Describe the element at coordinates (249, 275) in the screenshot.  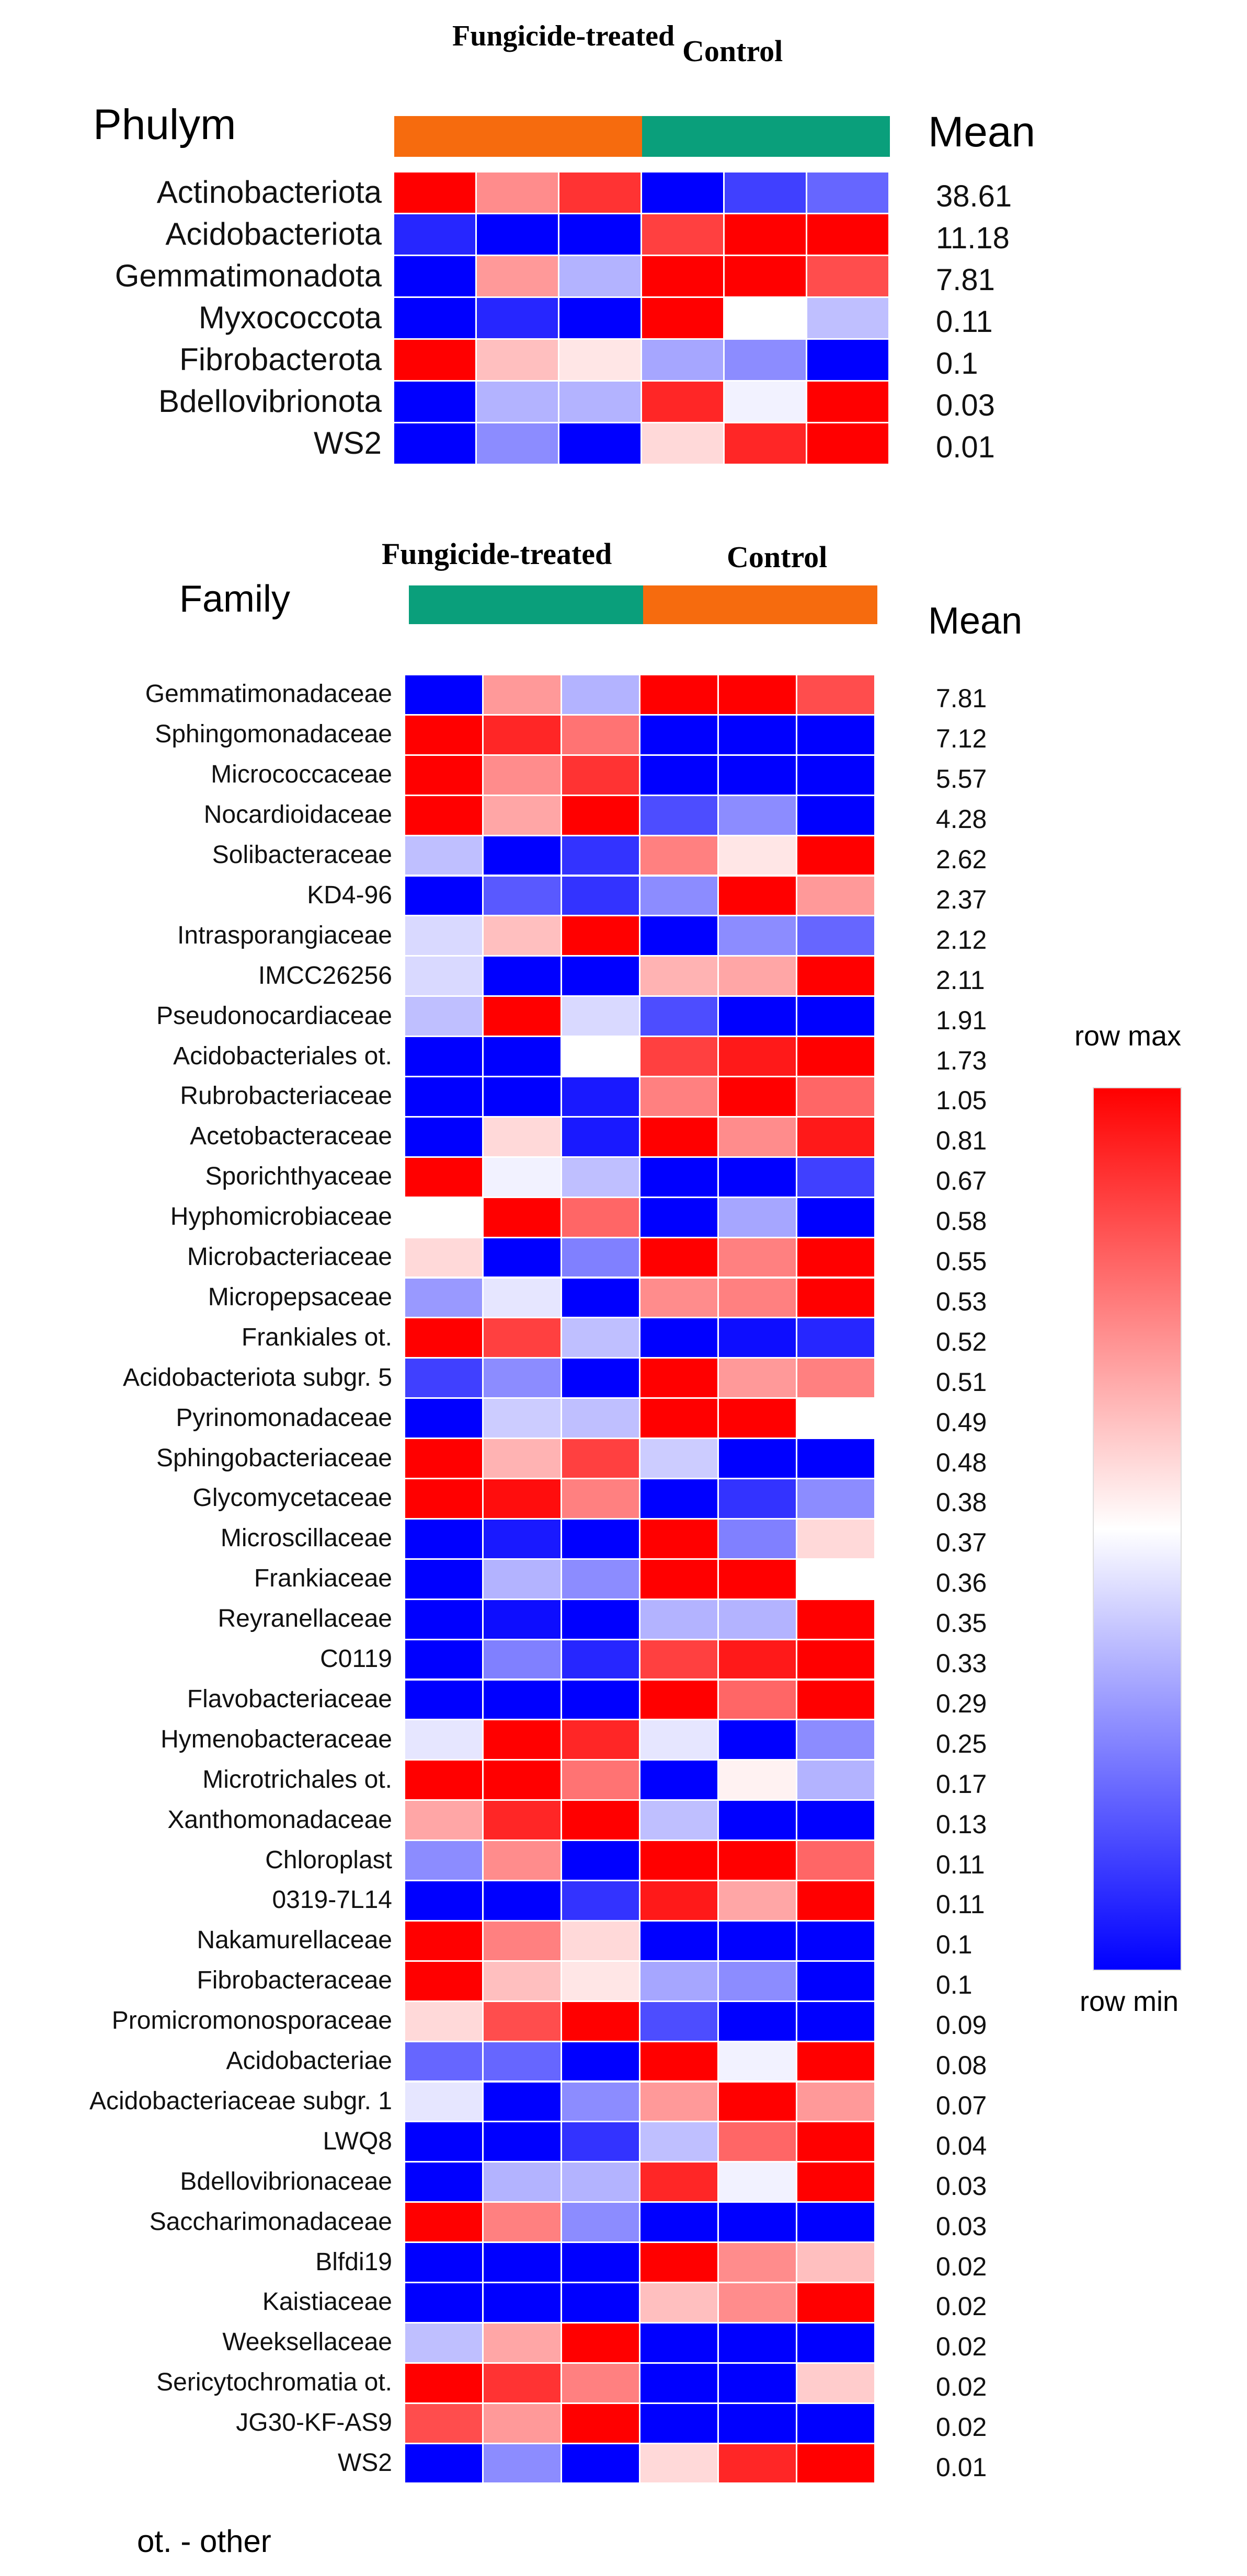
I see `row-label-gemmatimonadota: Gemmatimonadota` at that location.